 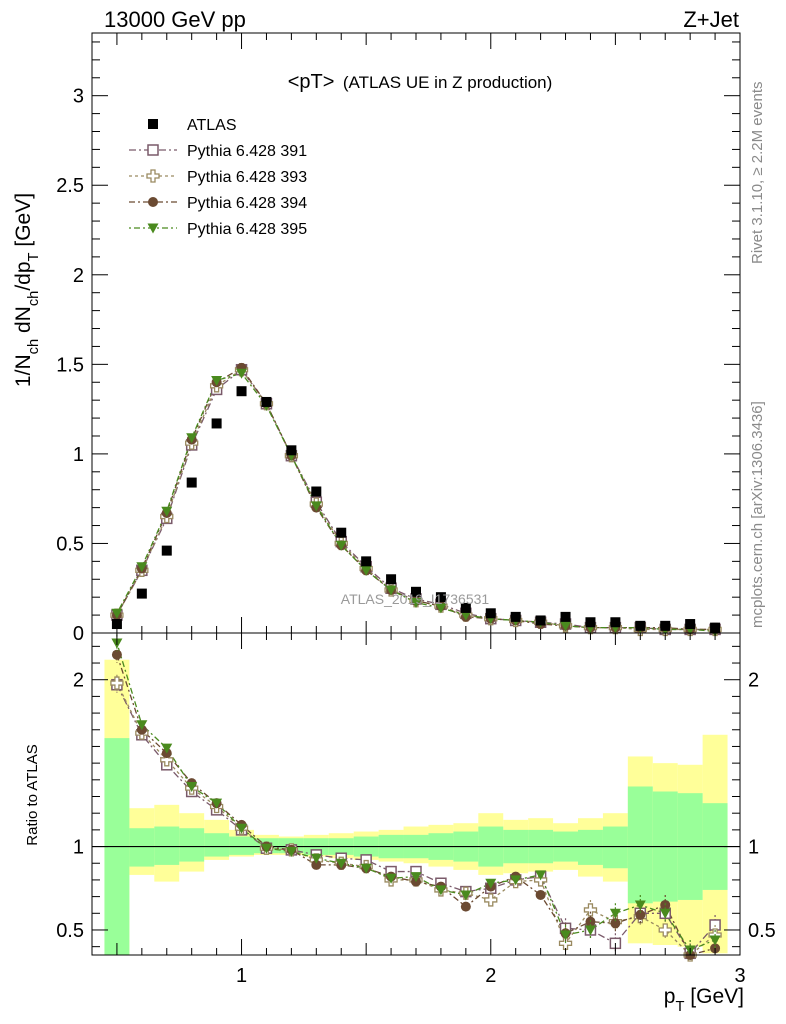 I want to click on legend-label: Pythia 6.428 395, so click(x=247, y=229).